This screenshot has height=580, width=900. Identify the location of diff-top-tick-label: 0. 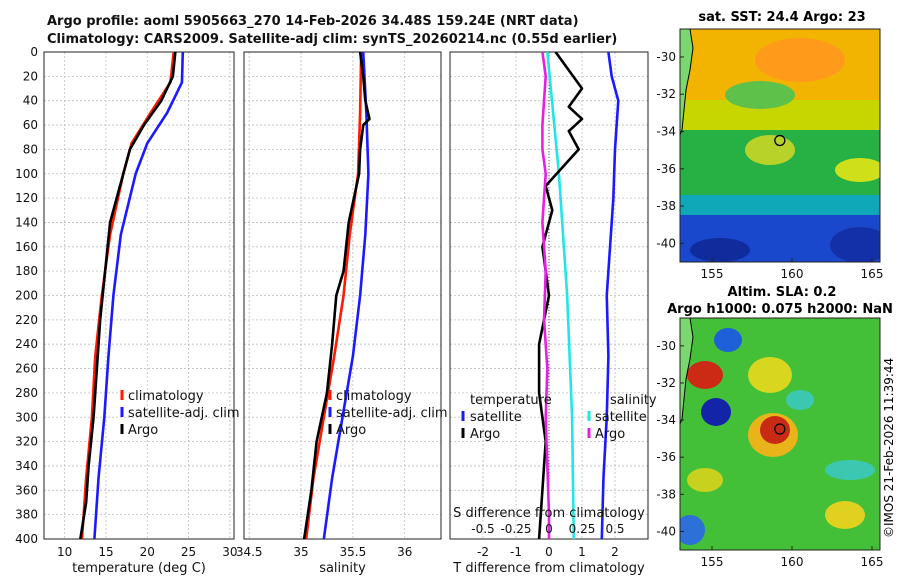
(549, 529).